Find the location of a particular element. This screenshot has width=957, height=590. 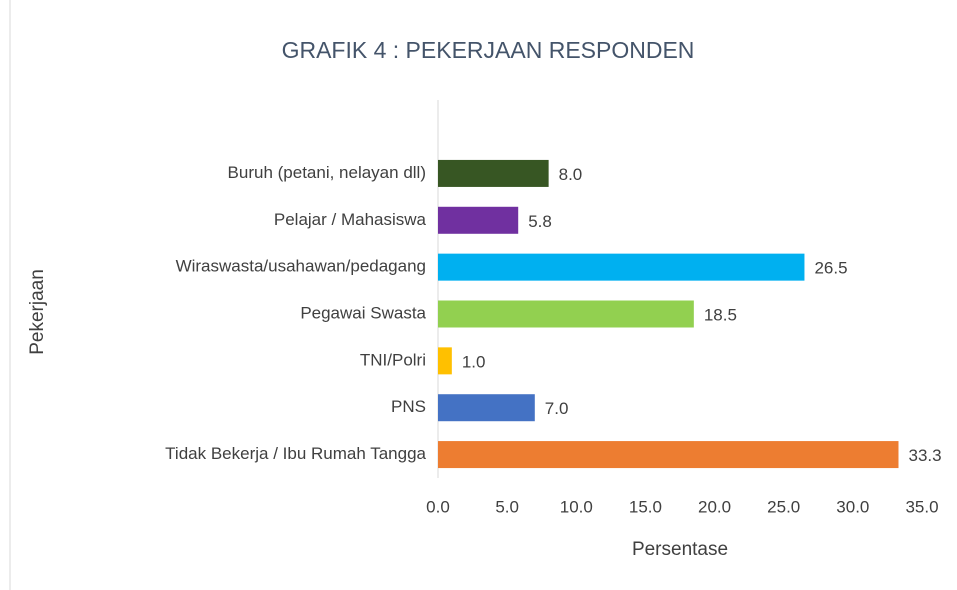

y-tick-label: TNI/Polri is located at coordinates (393, 359).